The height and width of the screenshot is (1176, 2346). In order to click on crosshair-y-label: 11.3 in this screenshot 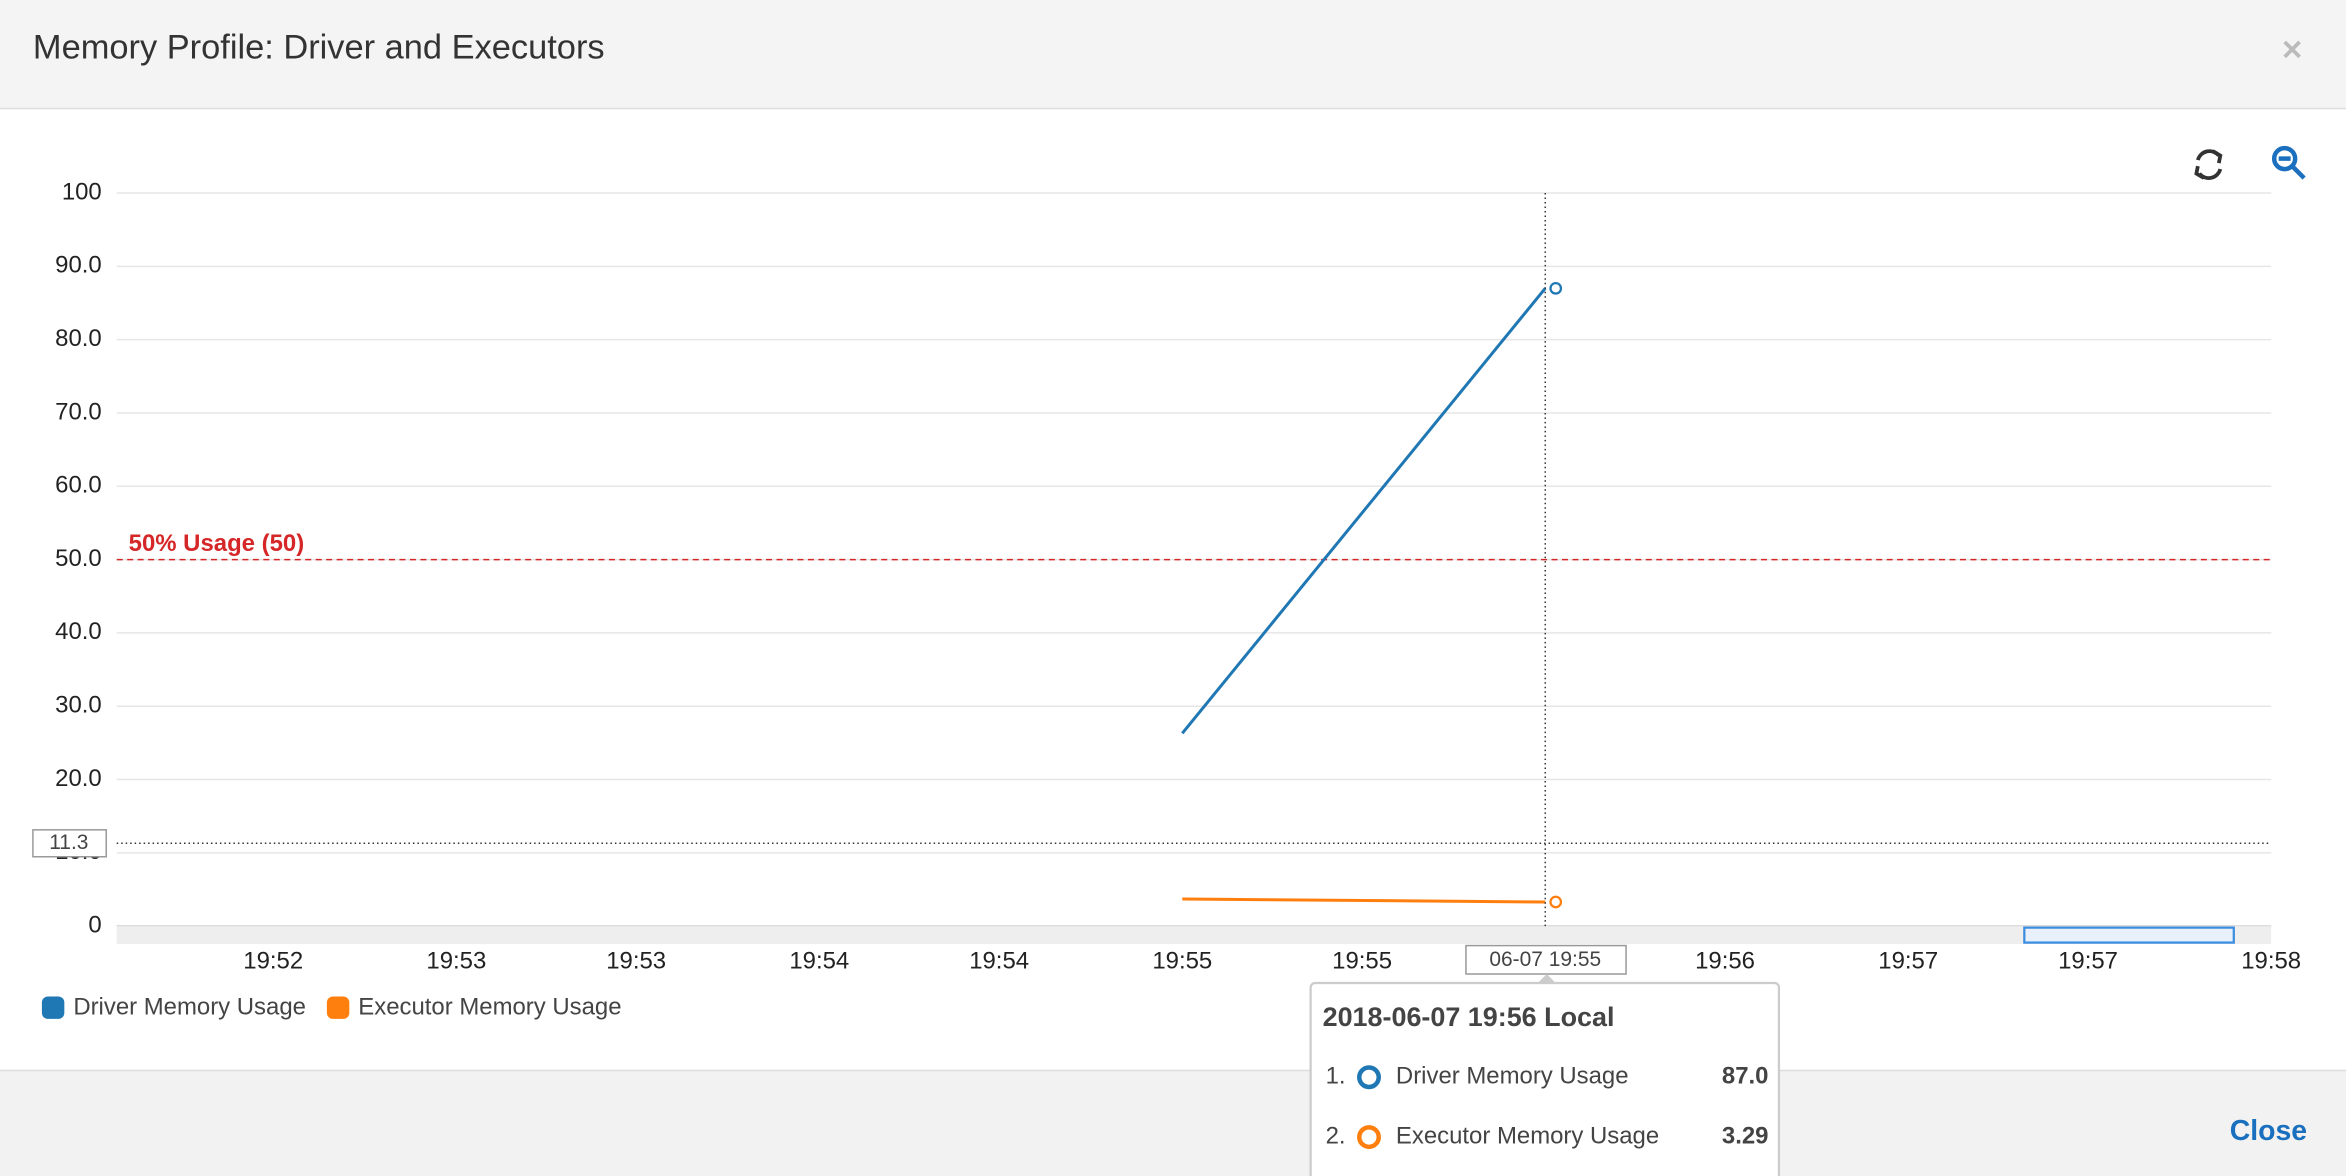, I will do `click(68, 842)`.